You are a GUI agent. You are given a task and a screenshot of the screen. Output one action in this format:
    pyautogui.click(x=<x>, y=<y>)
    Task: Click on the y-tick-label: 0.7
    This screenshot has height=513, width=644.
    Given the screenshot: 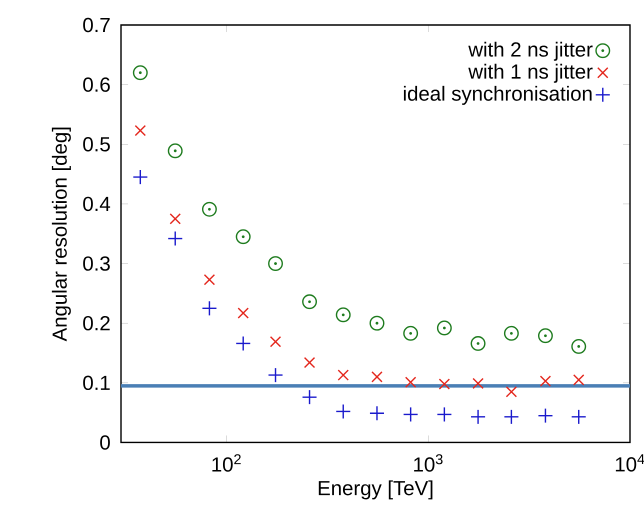 What is the action you would take?
    pyautogui.click(x=96, y=25)
    